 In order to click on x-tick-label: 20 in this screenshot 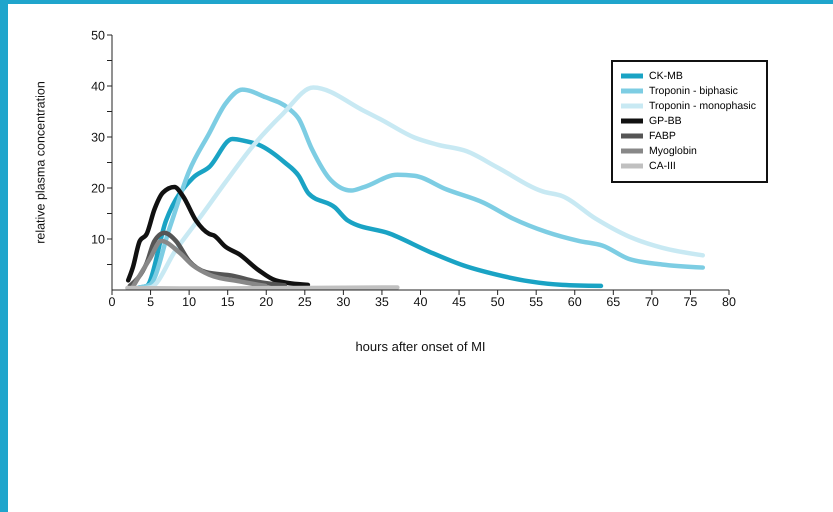, I will do `click(266, 301)`.